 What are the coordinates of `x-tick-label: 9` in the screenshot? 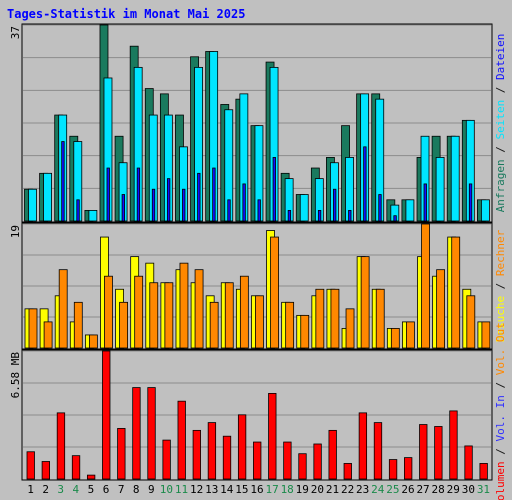 It's located at (151, 489).